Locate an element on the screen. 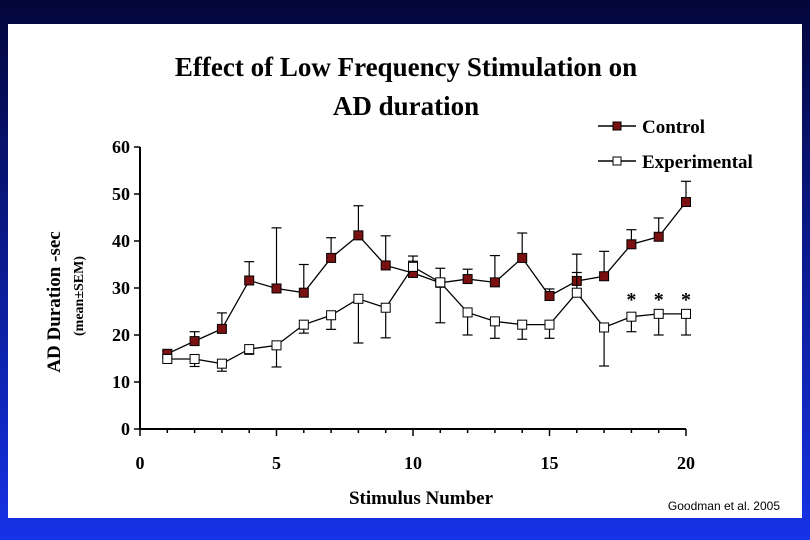  legend: Control Experimental is located at coordinates (675, 145).